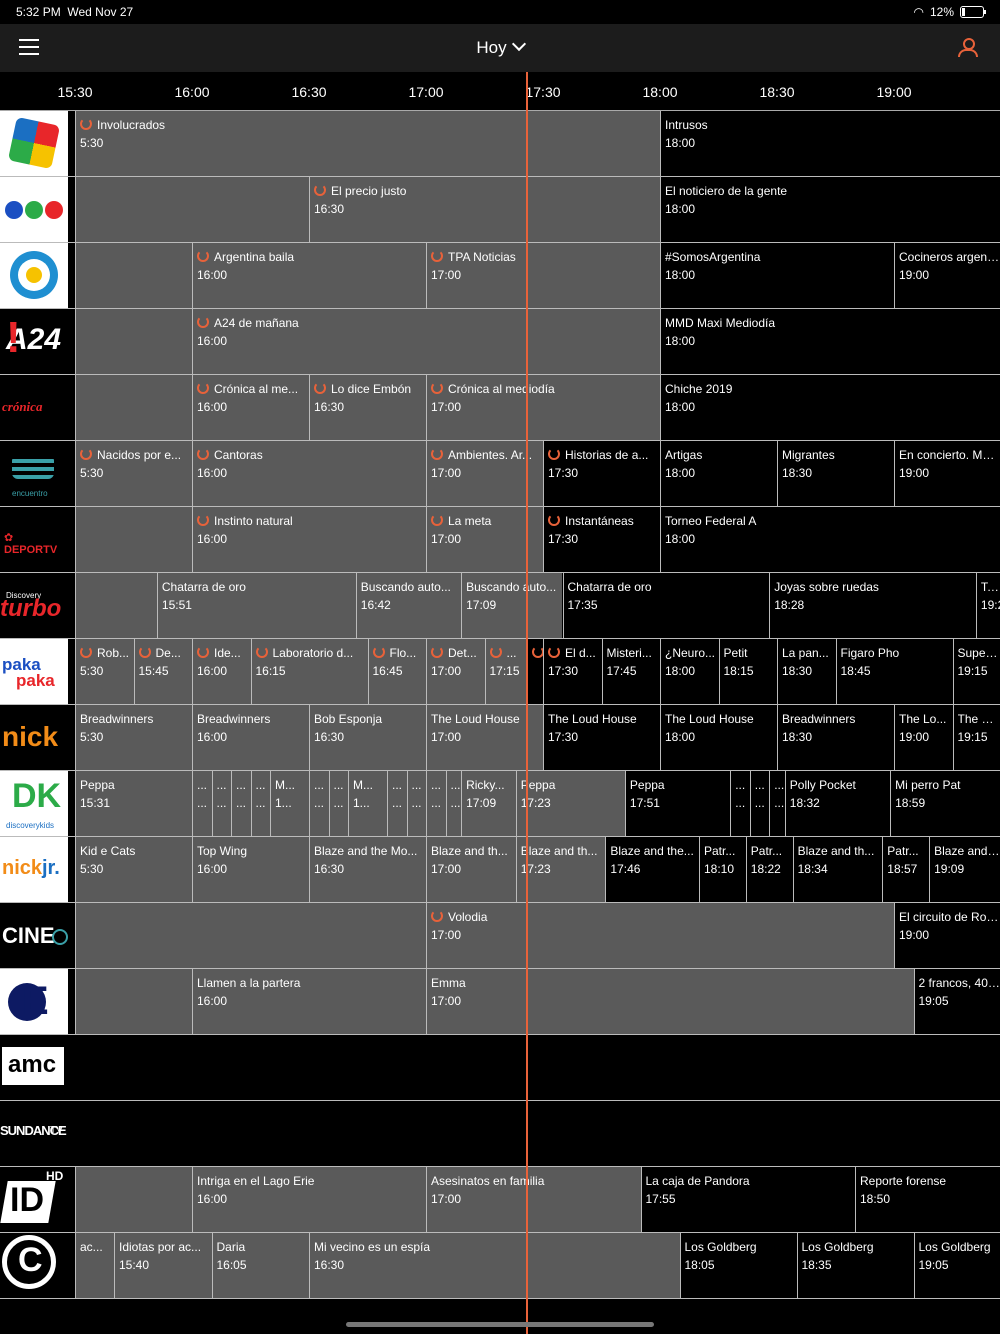 This screenshot has width=1000, height=1334. What do you see at coordinates (747, 1199) in the screenshot?
I see `program-cell: La caja de Pandora 17:55` at bounding box center [747, 1199].